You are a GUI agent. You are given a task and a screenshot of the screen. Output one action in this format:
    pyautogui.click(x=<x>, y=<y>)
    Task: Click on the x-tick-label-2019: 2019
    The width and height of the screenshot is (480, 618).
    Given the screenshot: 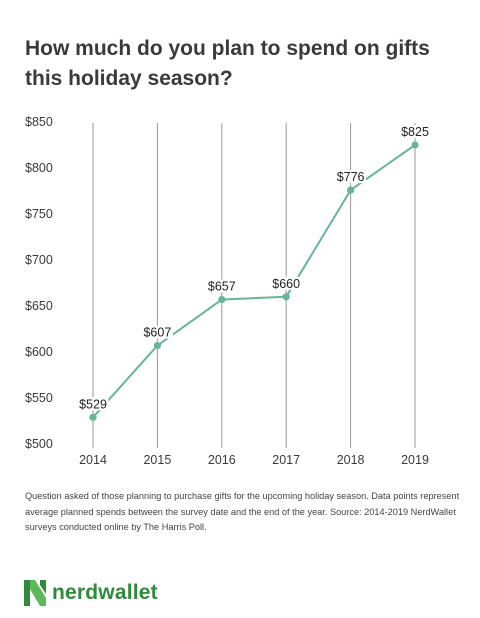 What is the action you would take?
    pyautogui.click(x=415, y=460)
    